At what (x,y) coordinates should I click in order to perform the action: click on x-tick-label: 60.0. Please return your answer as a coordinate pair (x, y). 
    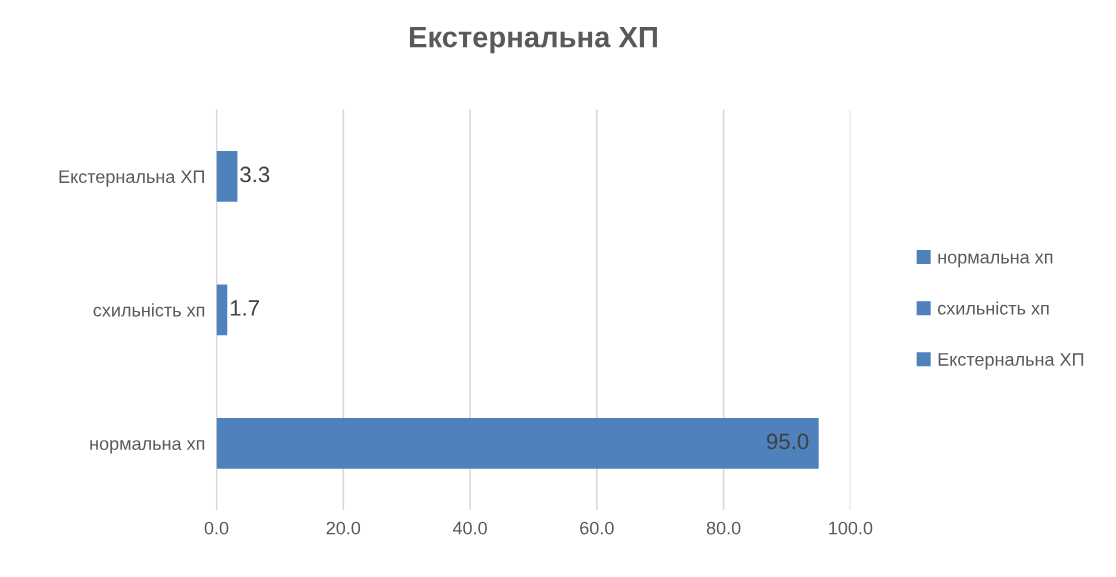
    Looking at the image, I should click on (597, 528).